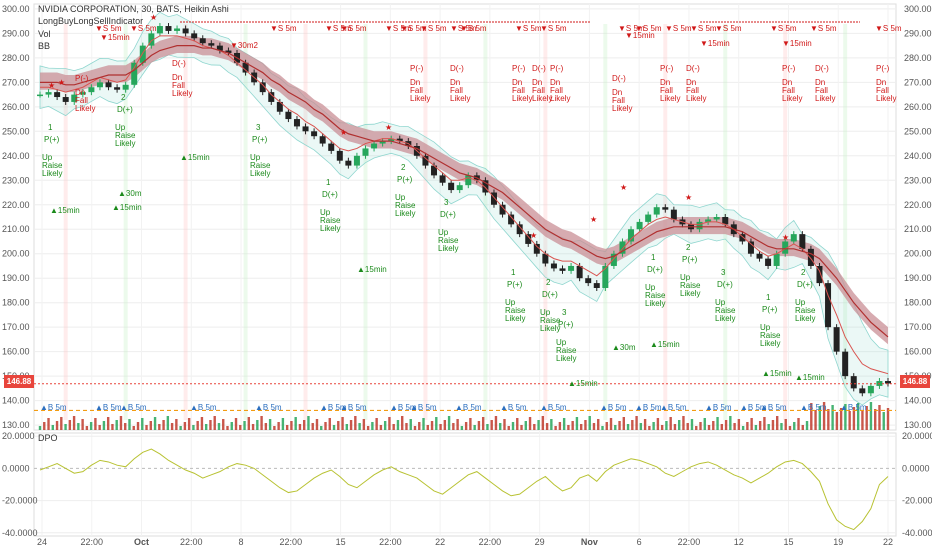  Describe the element at coordinates (667, 68) in the screenshot. I see `pd-label: P(-)` at that location.